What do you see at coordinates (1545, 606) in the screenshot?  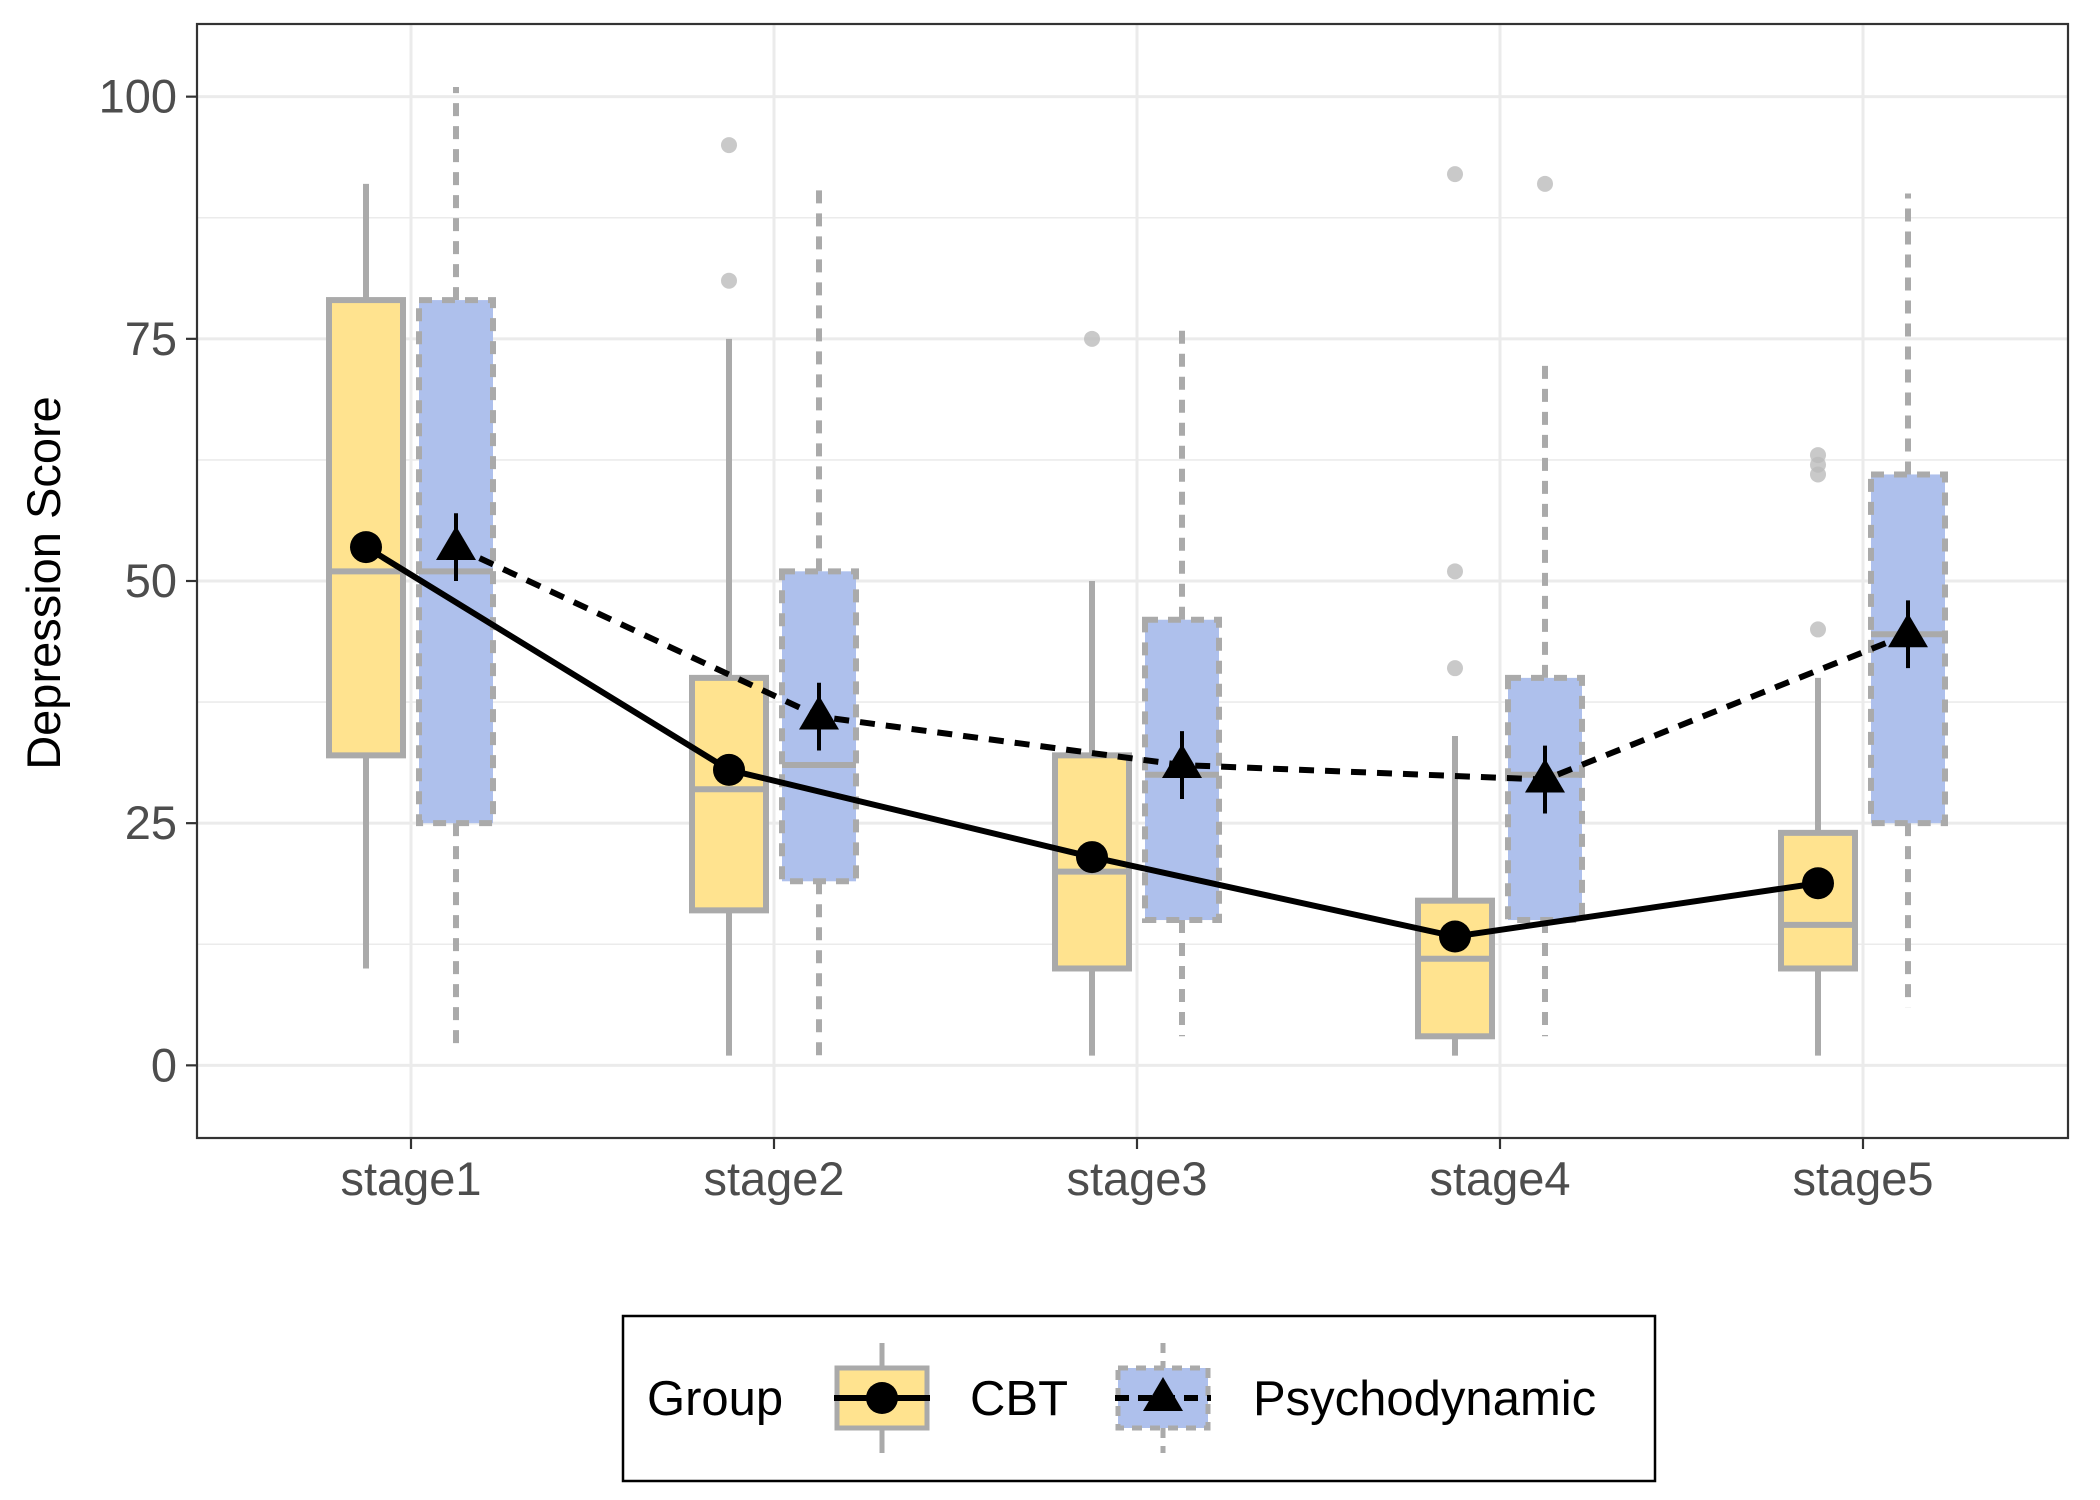 I see `boxplot-psychodynamic-stage4` at bounding box center [1545, 606].